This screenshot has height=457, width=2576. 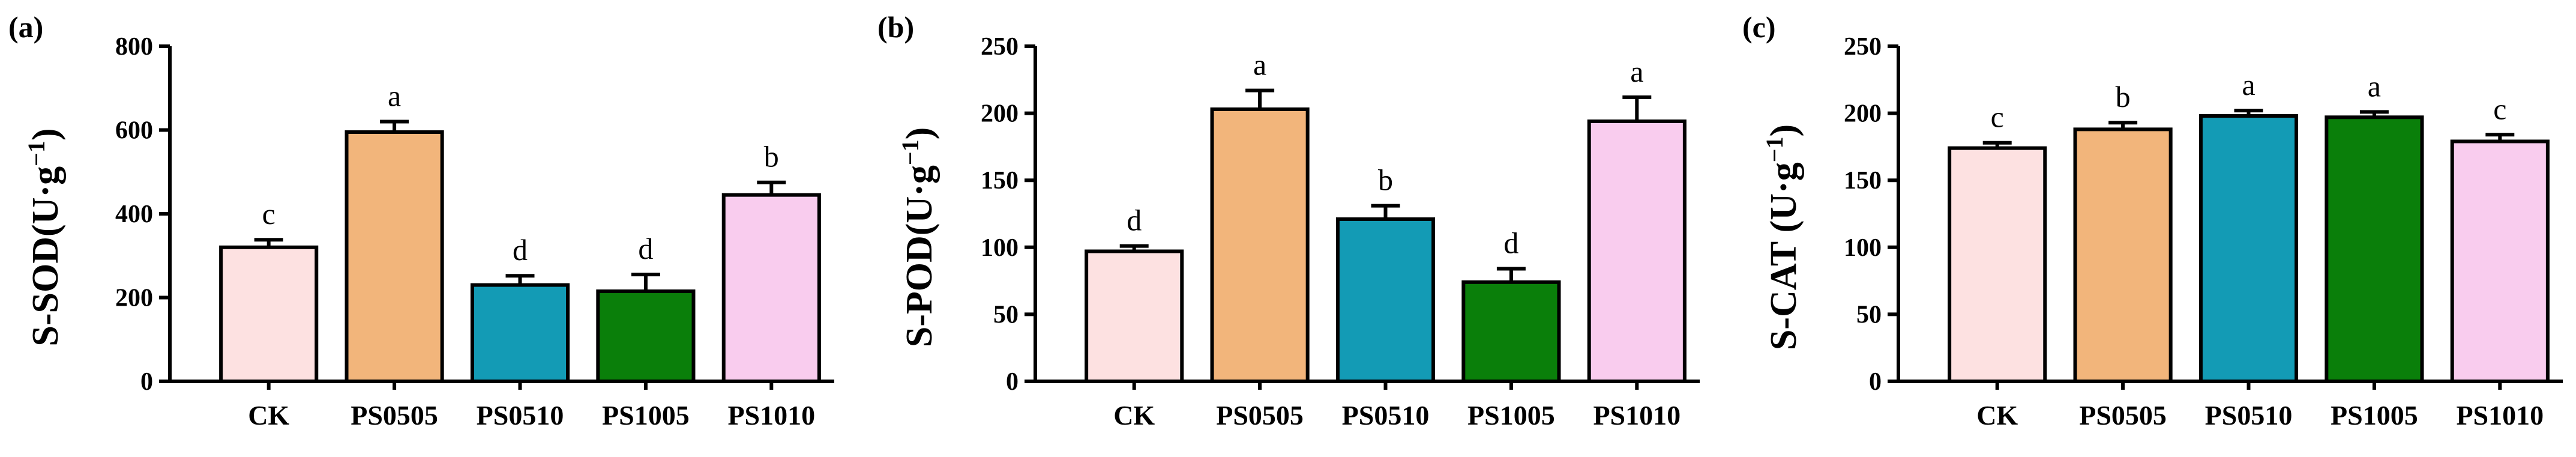 What do you see at coordinates (896, 27) in the screenshot?
I see `panel-letter: (b)` at bounding box center [896, 27].